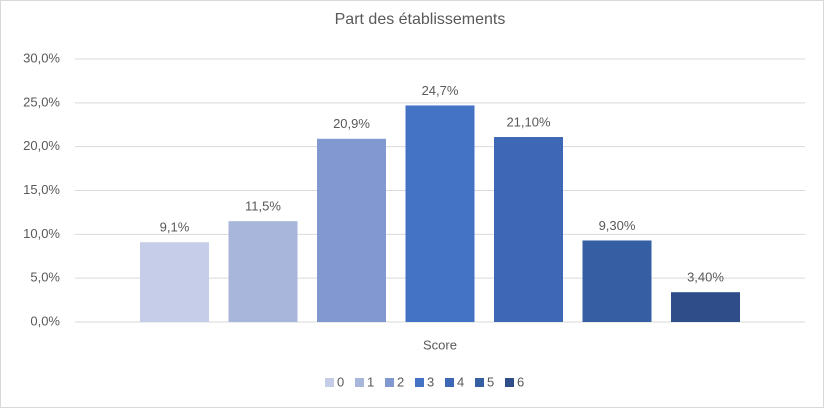 The height and width of the screenshot is (409, 825). What do you see at coordinates (41, 233) in the screenshot?
I see `y-tick-label: 10,0%` at bounding box center [41, 233].